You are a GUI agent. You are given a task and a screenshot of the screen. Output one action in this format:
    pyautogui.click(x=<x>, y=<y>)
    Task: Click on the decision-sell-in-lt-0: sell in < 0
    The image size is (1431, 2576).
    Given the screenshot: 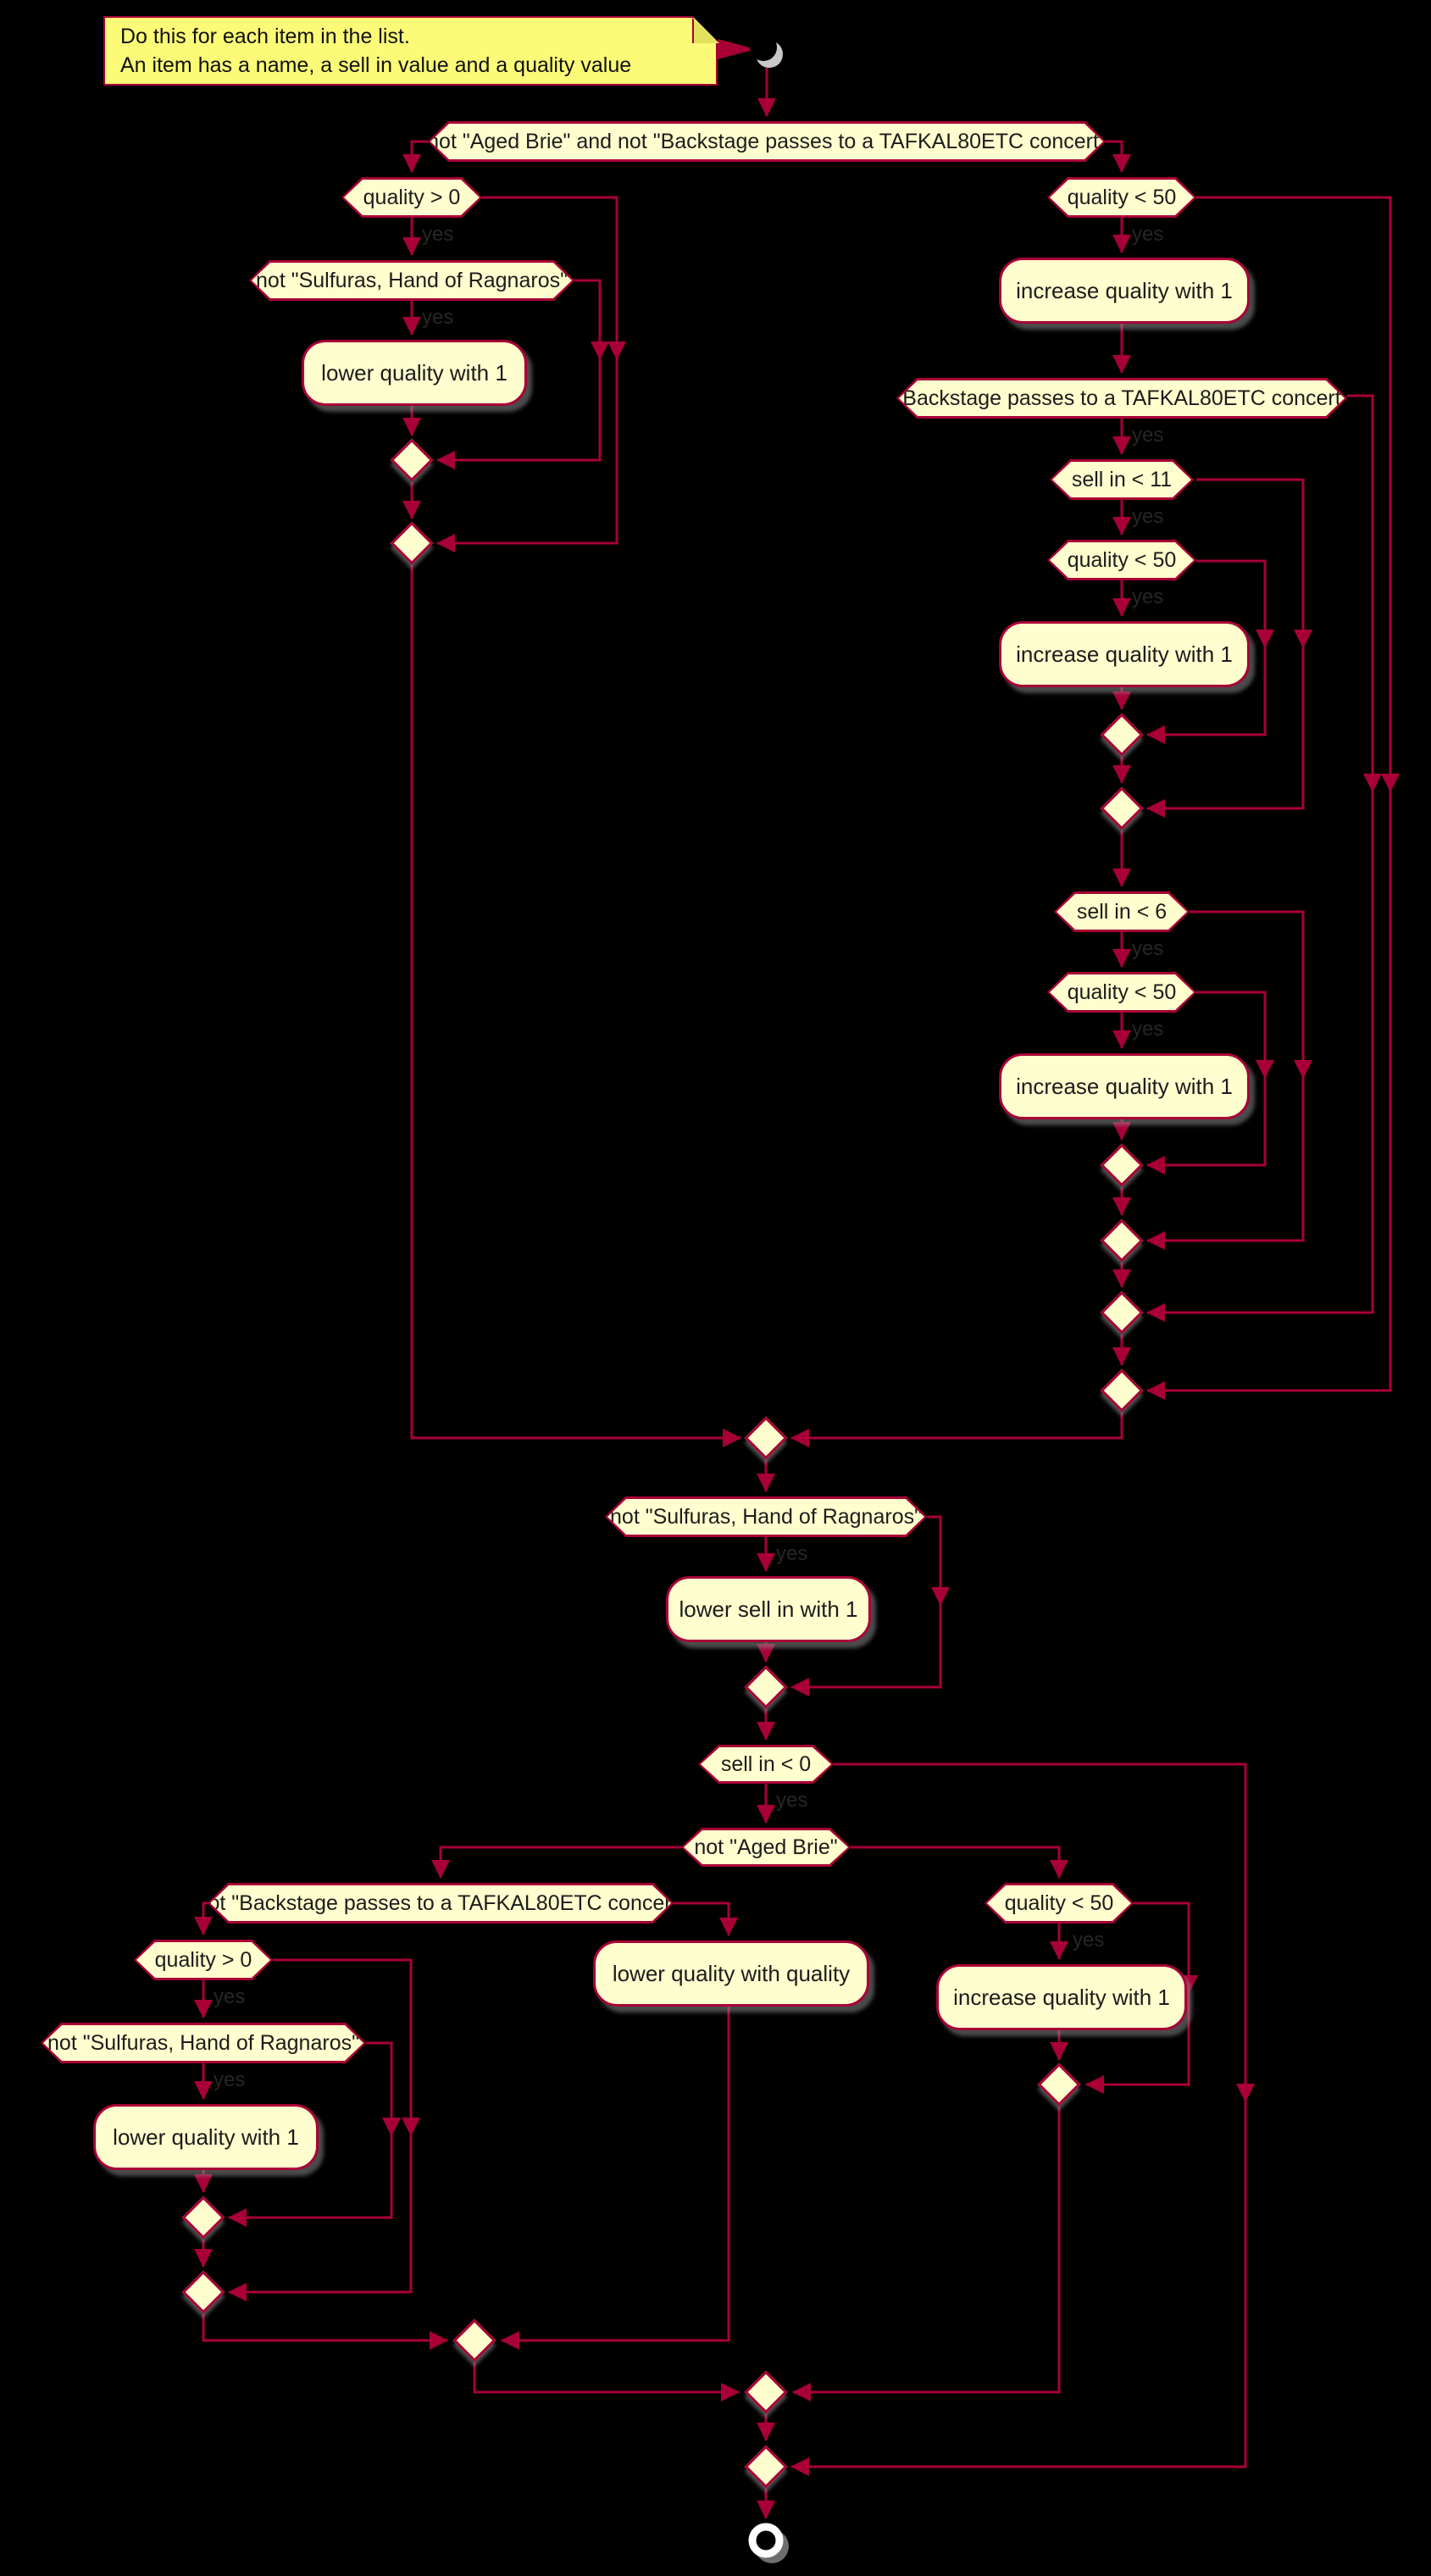 What is the action you would take?
    pyautogui.click(x=766, y=1764)
    